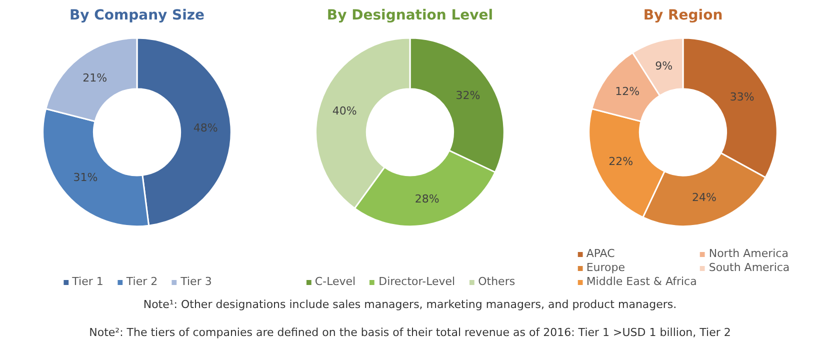 This screenshot has width=820, height=350. What do you see at coordinates (95, 77) in the screenshot?
I see `data-label: 21%` at bounding box center [95, 77].